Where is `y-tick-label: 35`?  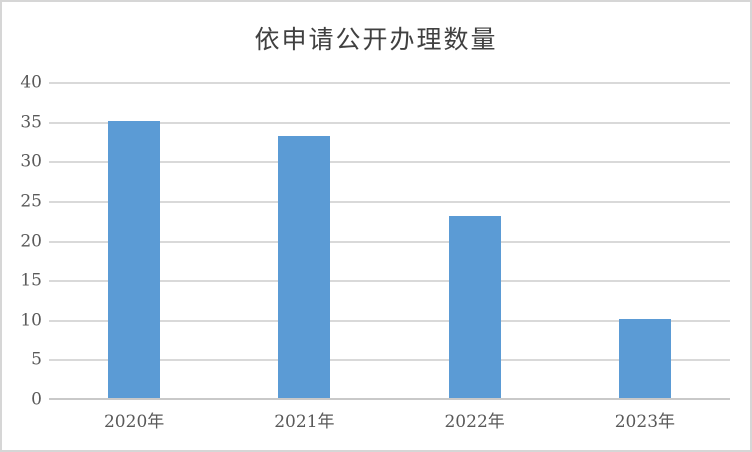 y-tick-label: 35 is located at coordinates (31, 122).